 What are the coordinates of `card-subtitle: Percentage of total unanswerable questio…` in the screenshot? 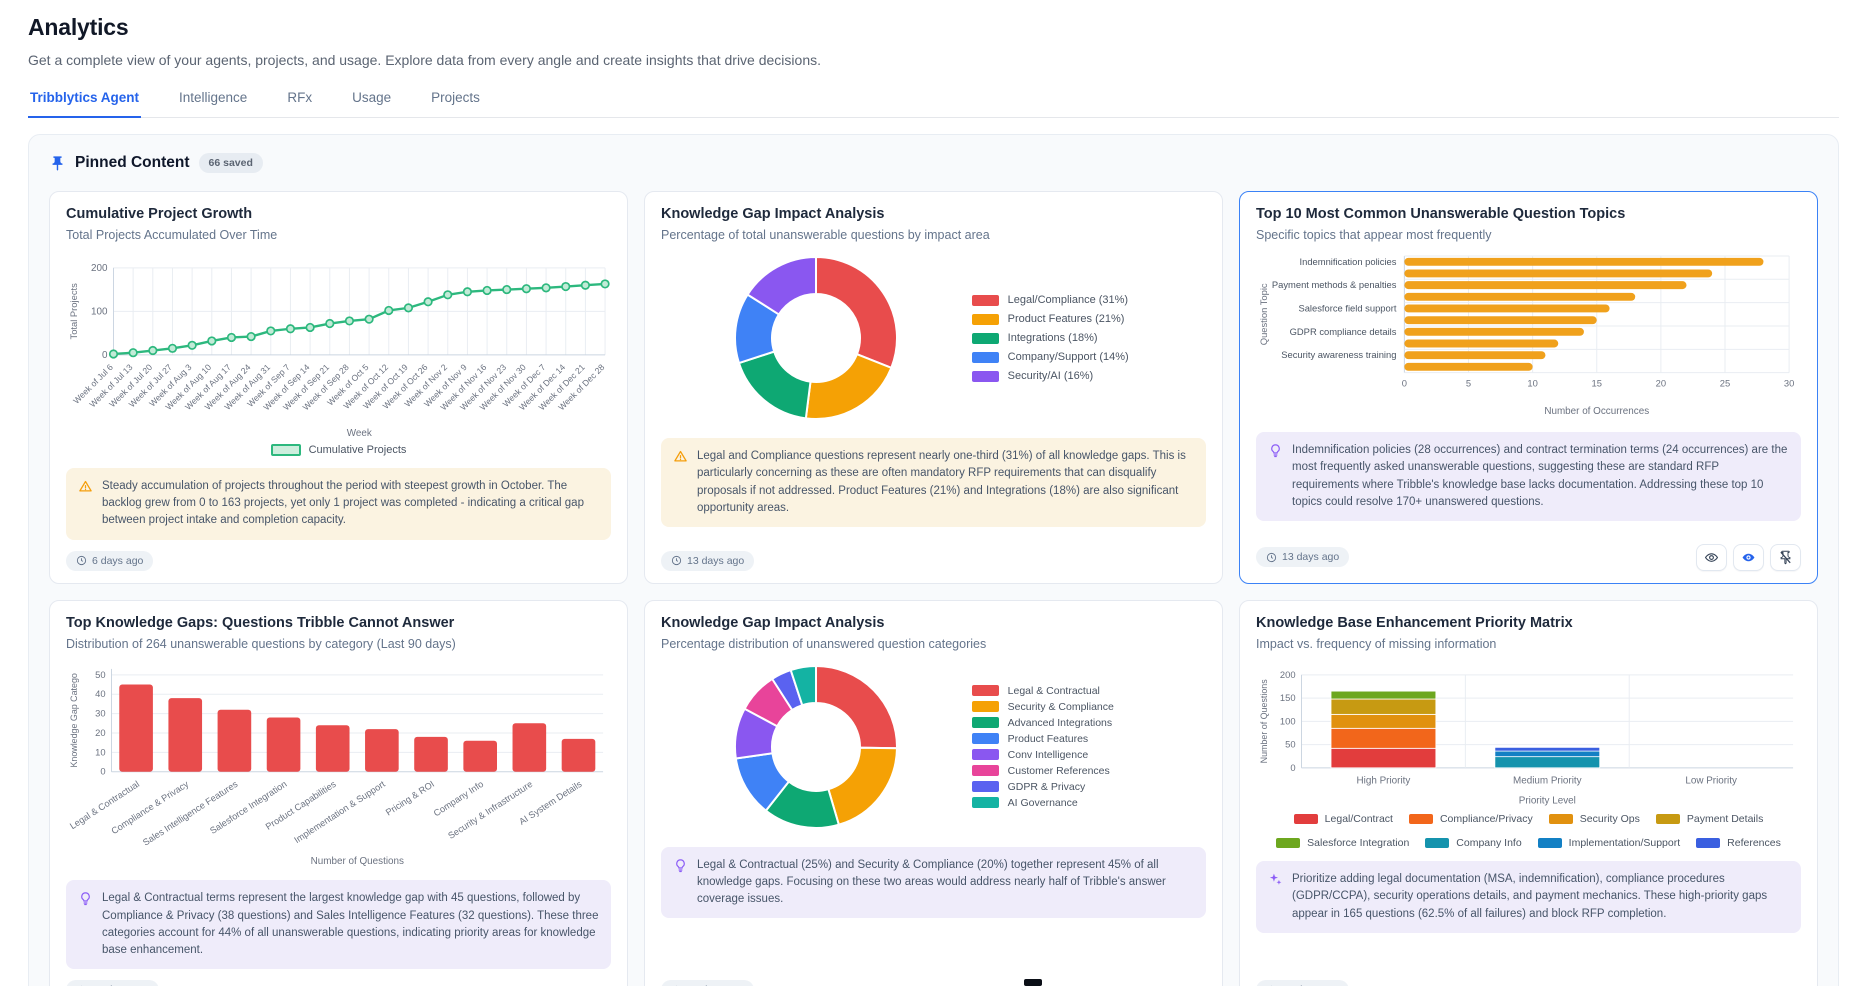 It's located at (825, 235).